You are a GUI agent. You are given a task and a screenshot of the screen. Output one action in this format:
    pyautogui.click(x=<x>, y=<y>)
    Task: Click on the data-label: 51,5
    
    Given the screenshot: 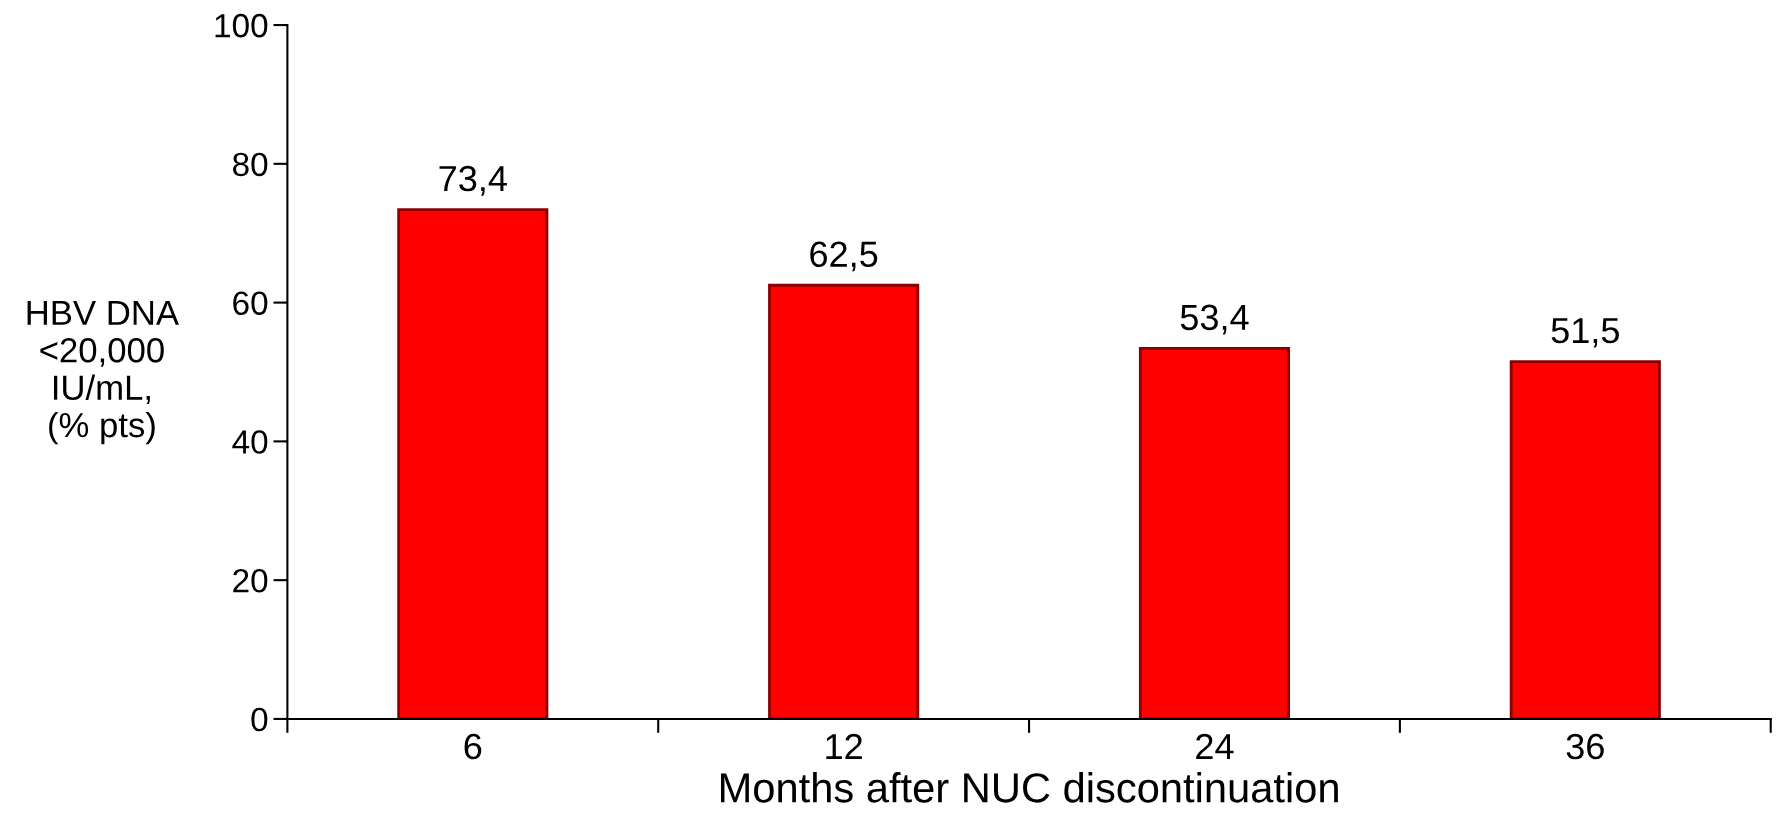 What is the action you would take?
    pyautogui.click(x=1585, y=333)
    